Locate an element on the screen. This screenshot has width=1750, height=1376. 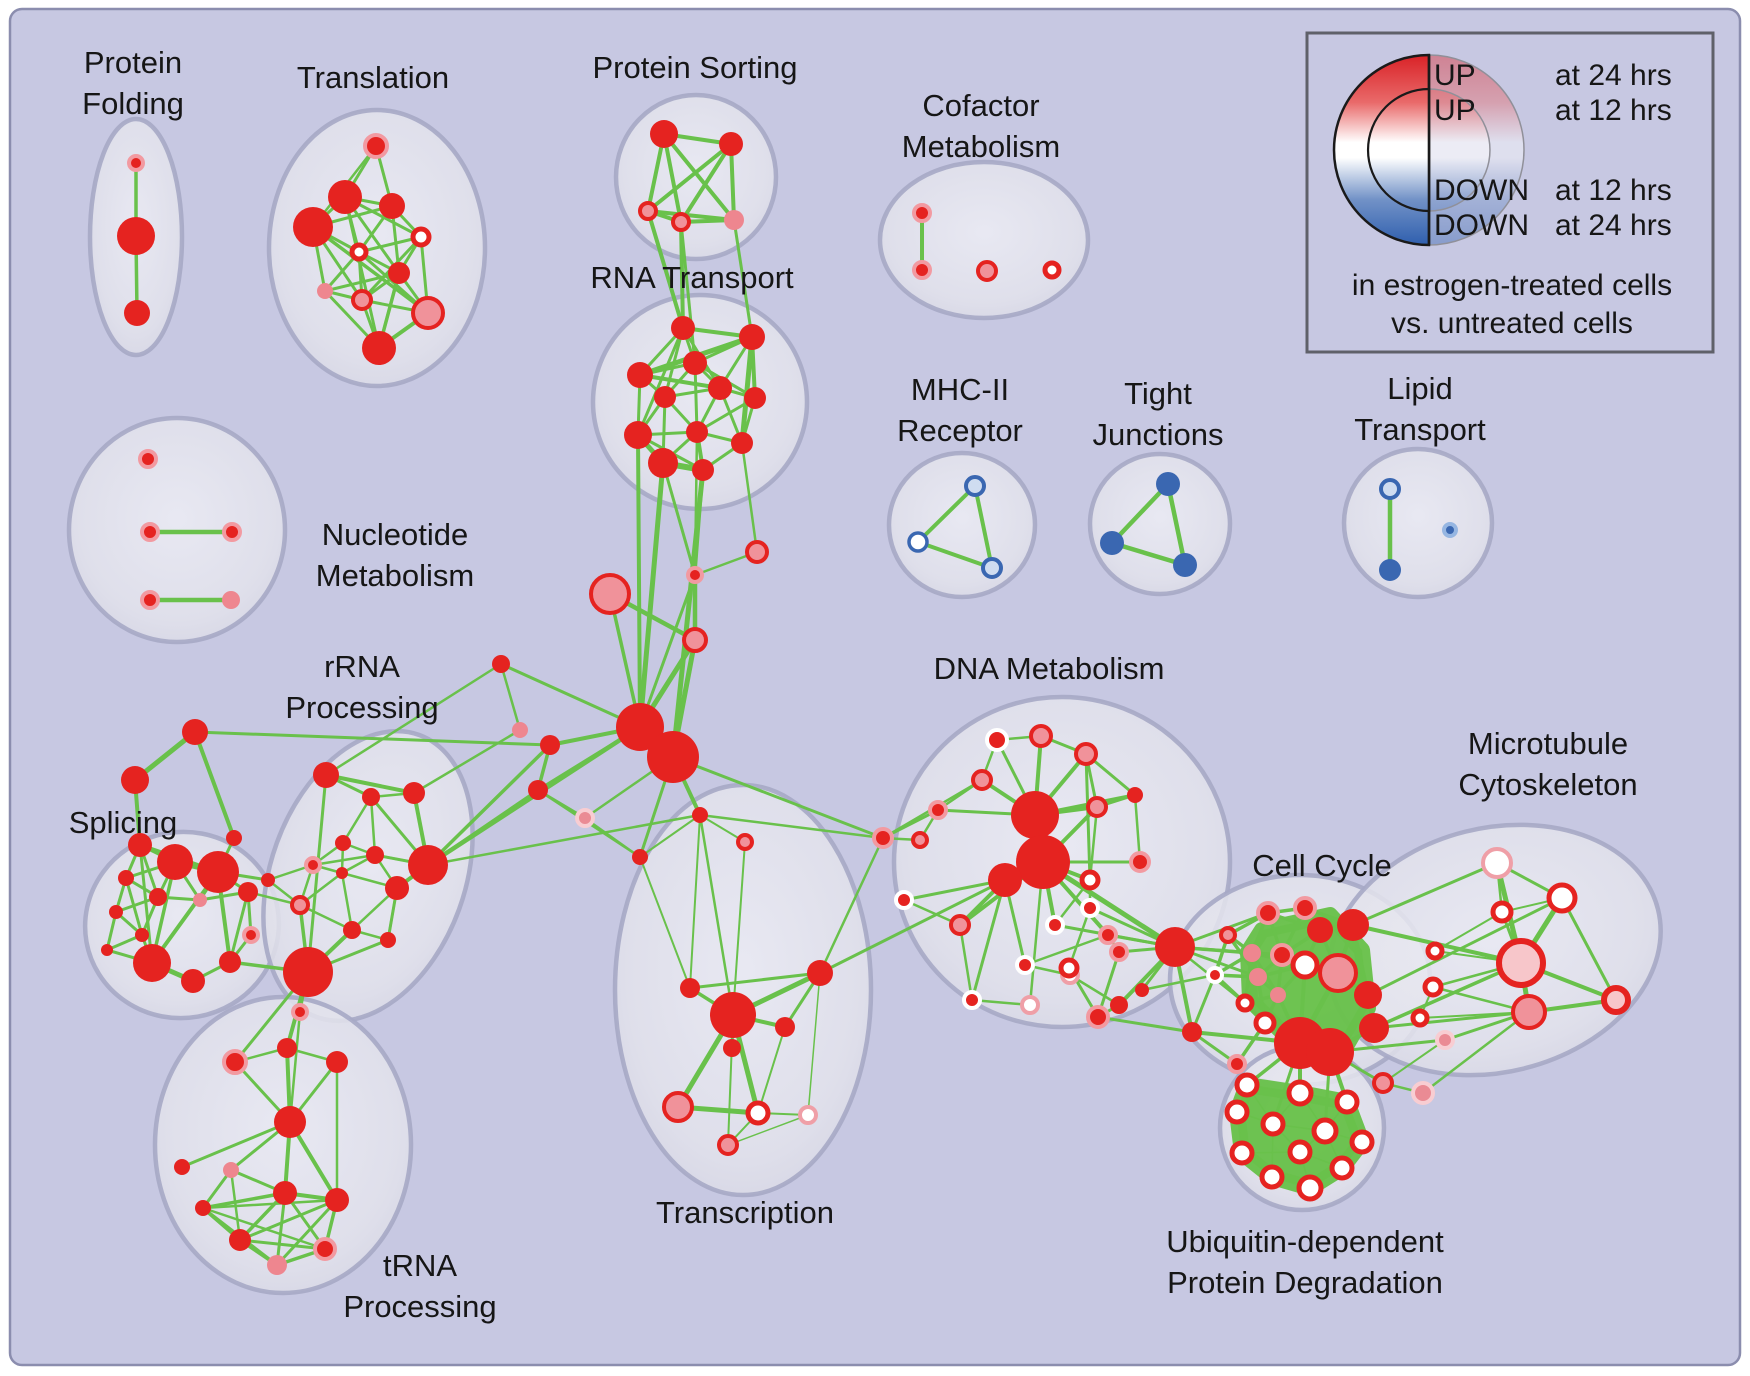
cluster-label-tight-junctions: Junctions is located at coordinates (1158, 434).